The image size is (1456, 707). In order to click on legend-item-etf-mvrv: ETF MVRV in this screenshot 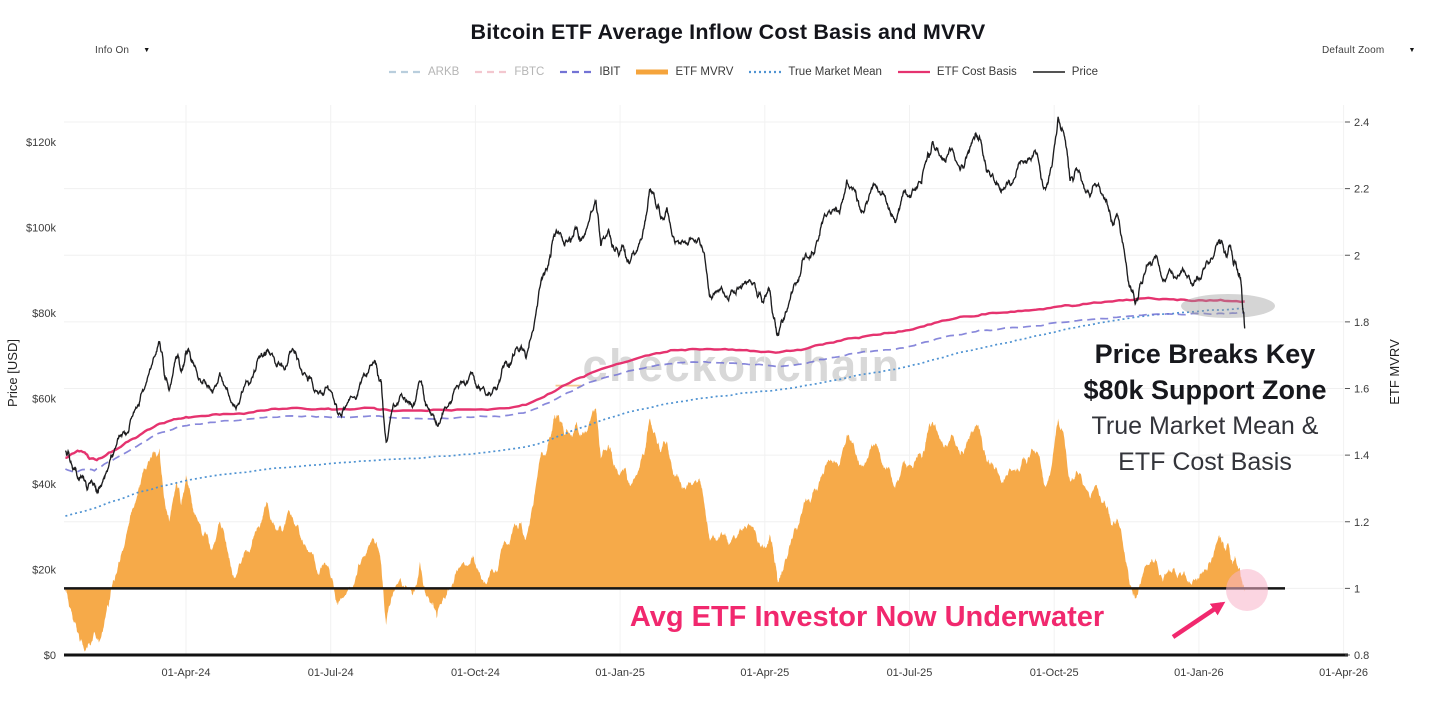, I will do `click(684, 72)`.